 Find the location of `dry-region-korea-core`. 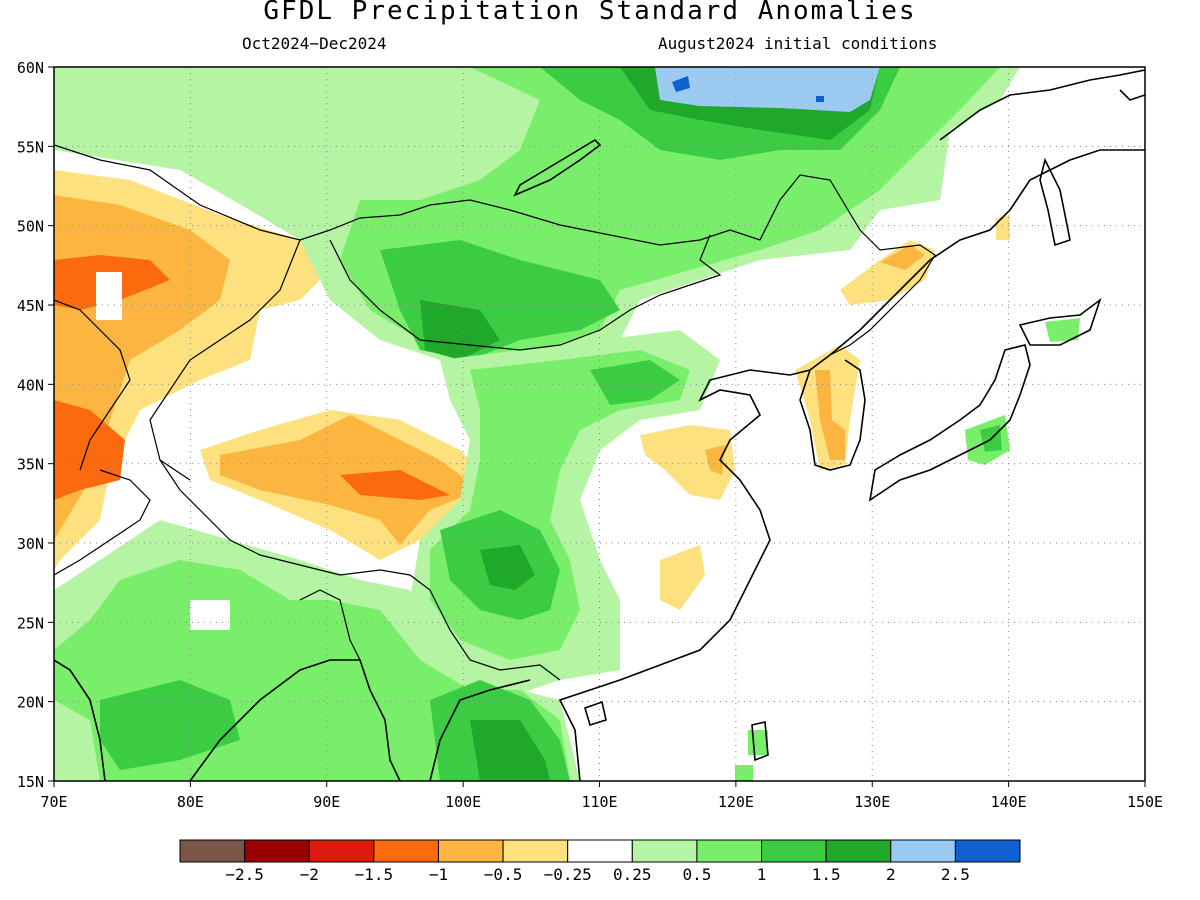

dry-region-korea-core is located at coordinates (830, 415).